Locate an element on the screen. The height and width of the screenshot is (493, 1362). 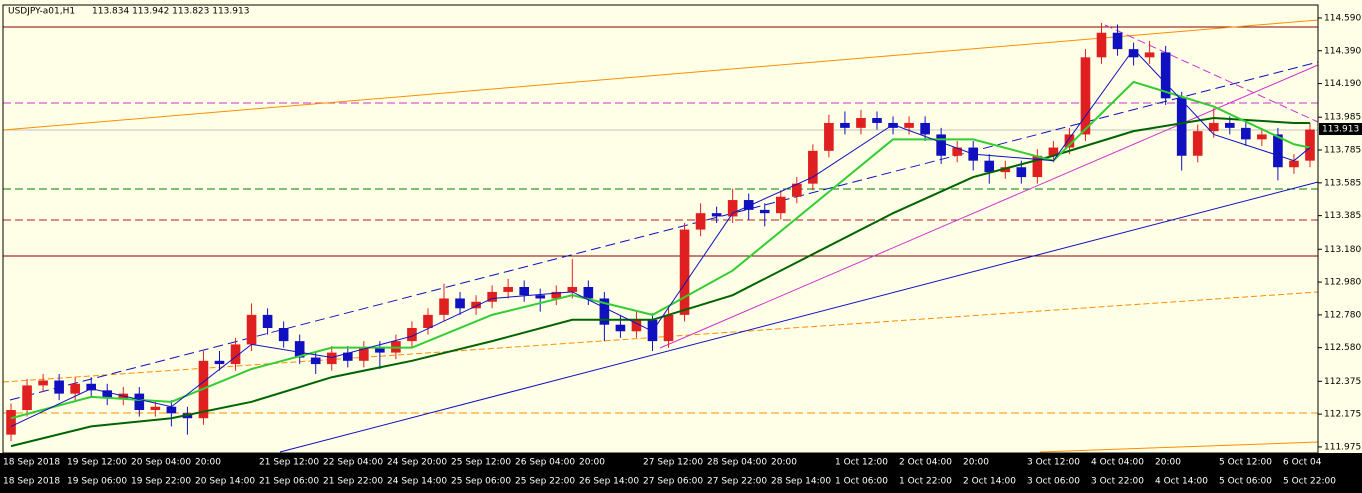
x-tick-label: 28 Sep 04:00 is located at coordinates (737, 463).